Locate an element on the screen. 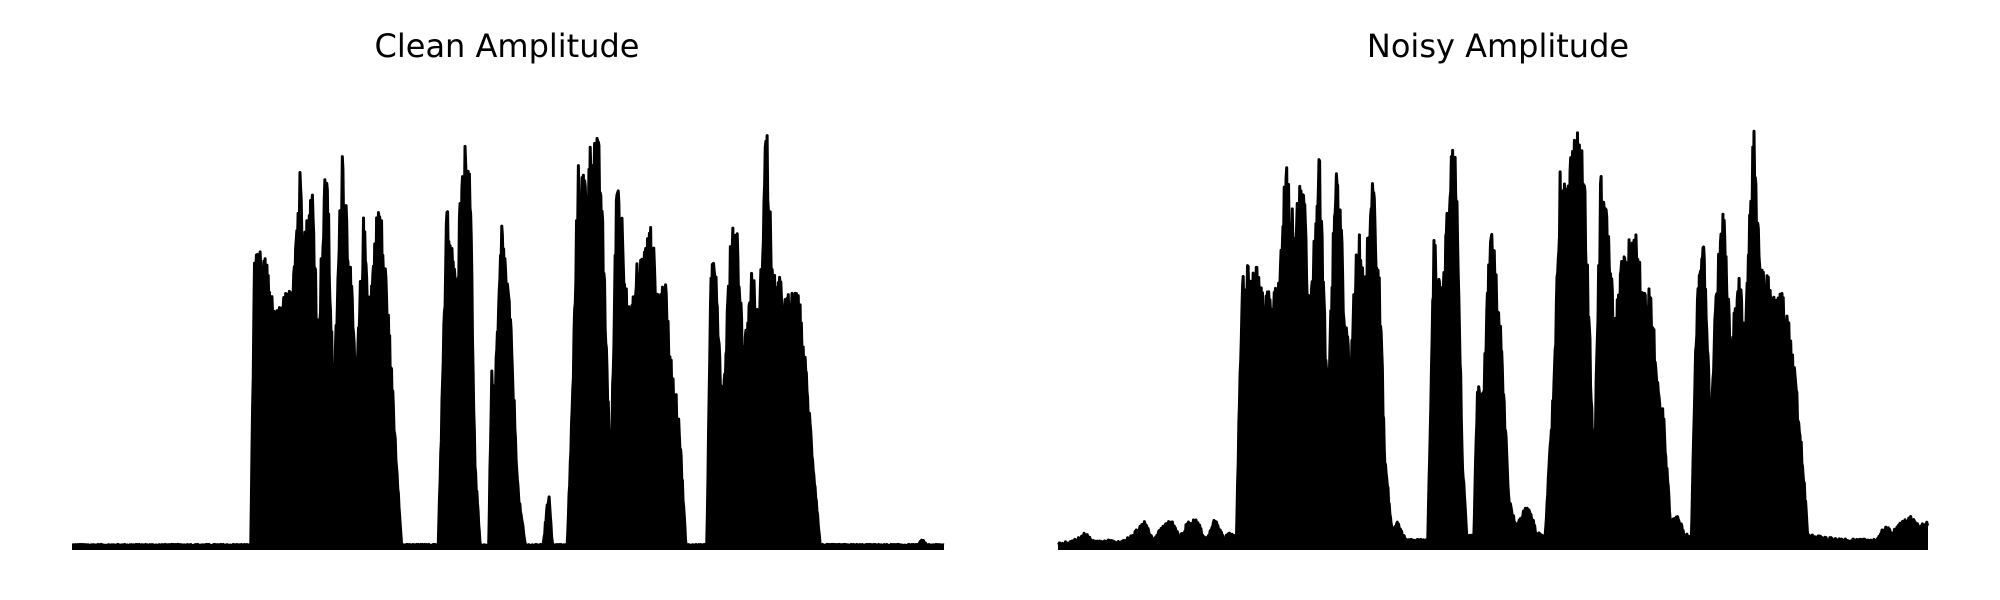 The width and height of the screenshot is (2000, 600). clean-amplitude-title: Clean Amplitude is located at coordinates (507, 46).